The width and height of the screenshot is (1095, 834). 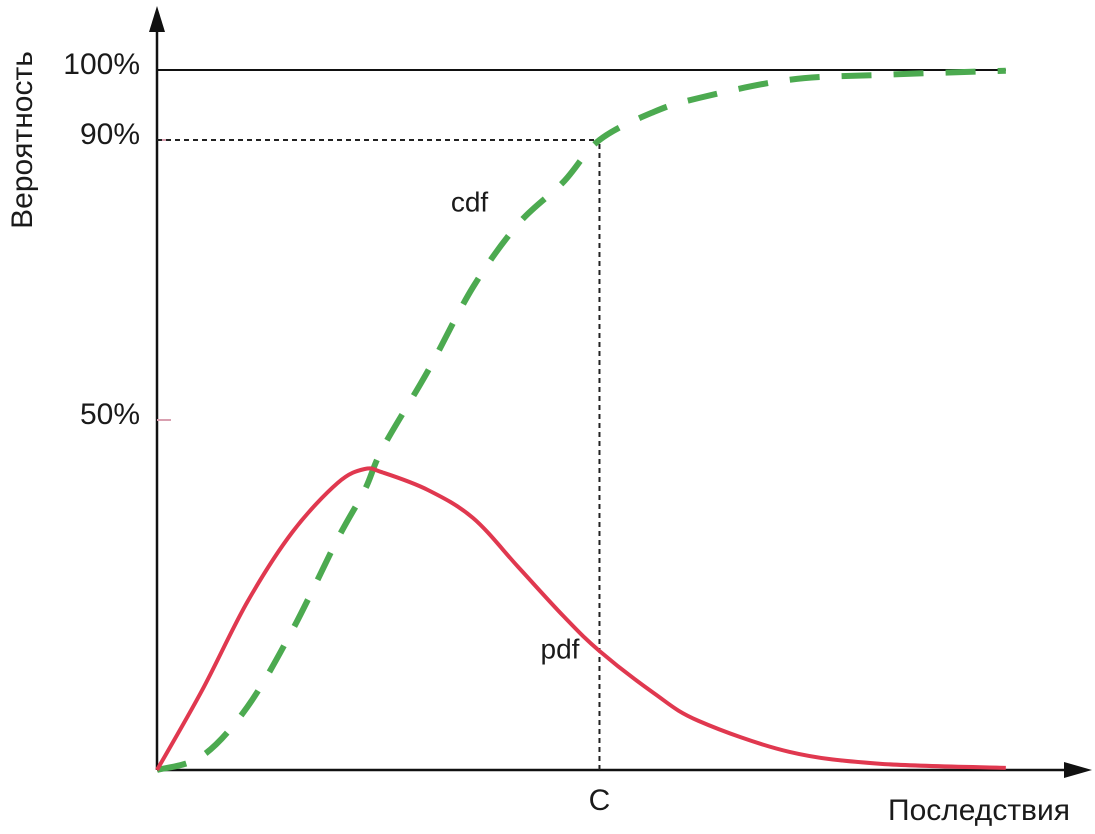 I want to click on y-tick-label: 100%, so click(x=101, y=64).